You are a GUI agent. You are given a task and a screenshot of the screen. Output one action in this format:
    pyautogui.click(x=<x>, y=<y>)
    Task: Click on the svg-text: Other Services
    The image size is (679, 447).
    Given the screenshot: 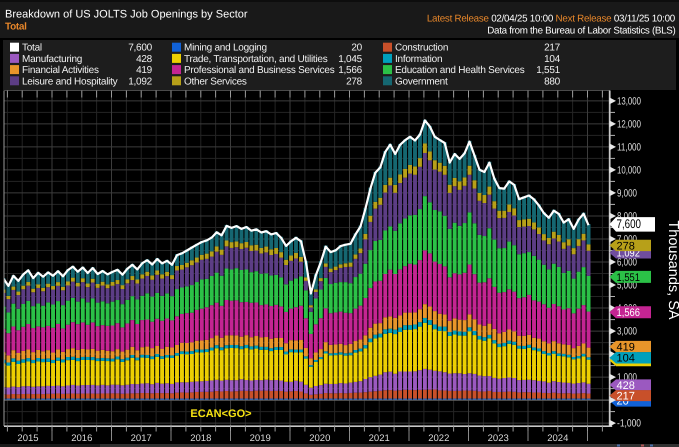 What is the action you would take?
    pyautogui.click(x=215, y=81)
    